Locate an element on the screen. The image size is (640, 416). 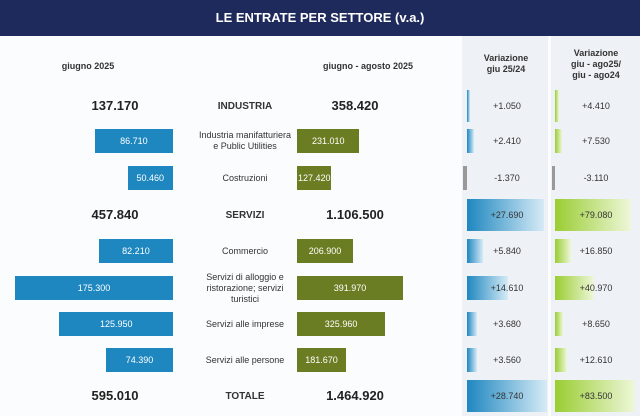
text-line: giugno 2025 is located at coordinates (88, 65).